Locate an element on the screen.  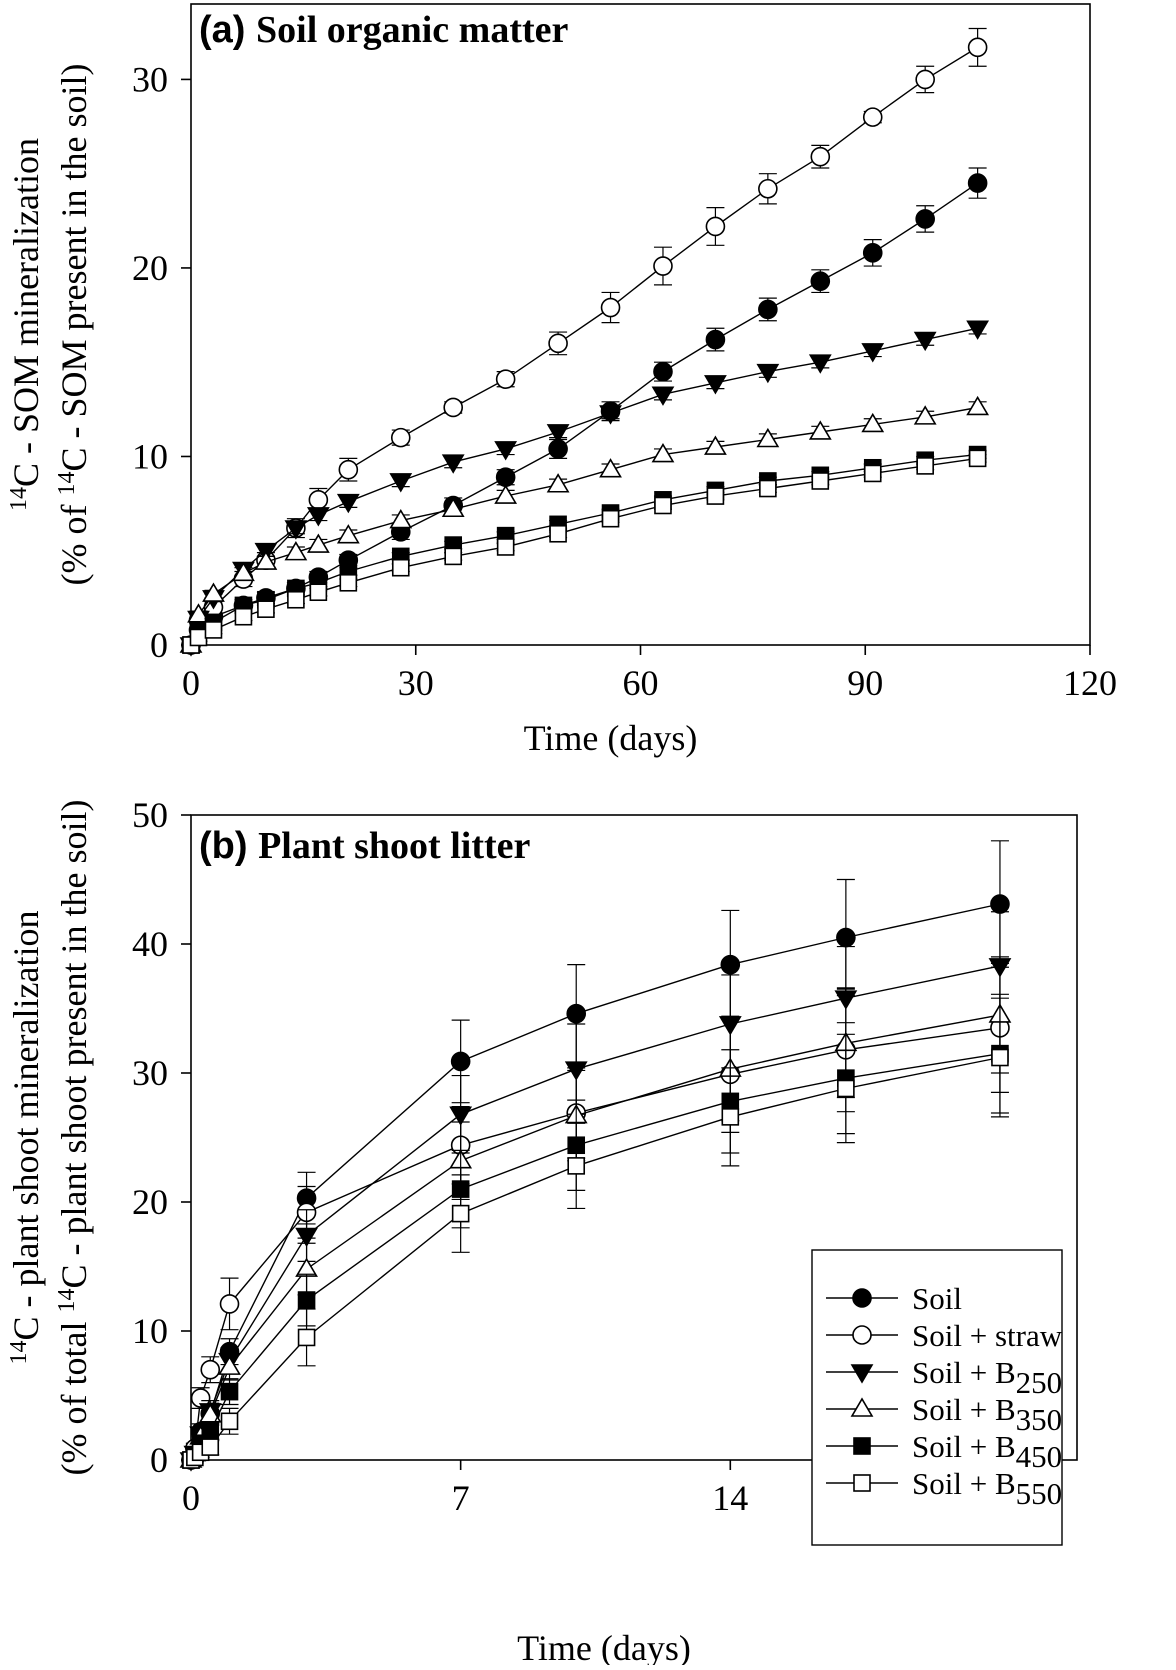
legend-marker-soil-b450 is located at coordinates (862, 1446).